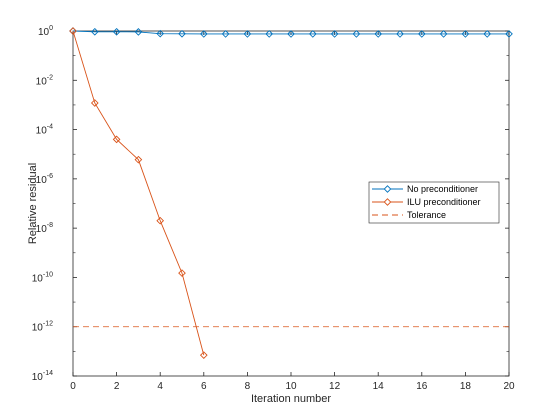 The image size is (560, 420). I want to click on x-axis-label: Iteration number, so click(291, 399).